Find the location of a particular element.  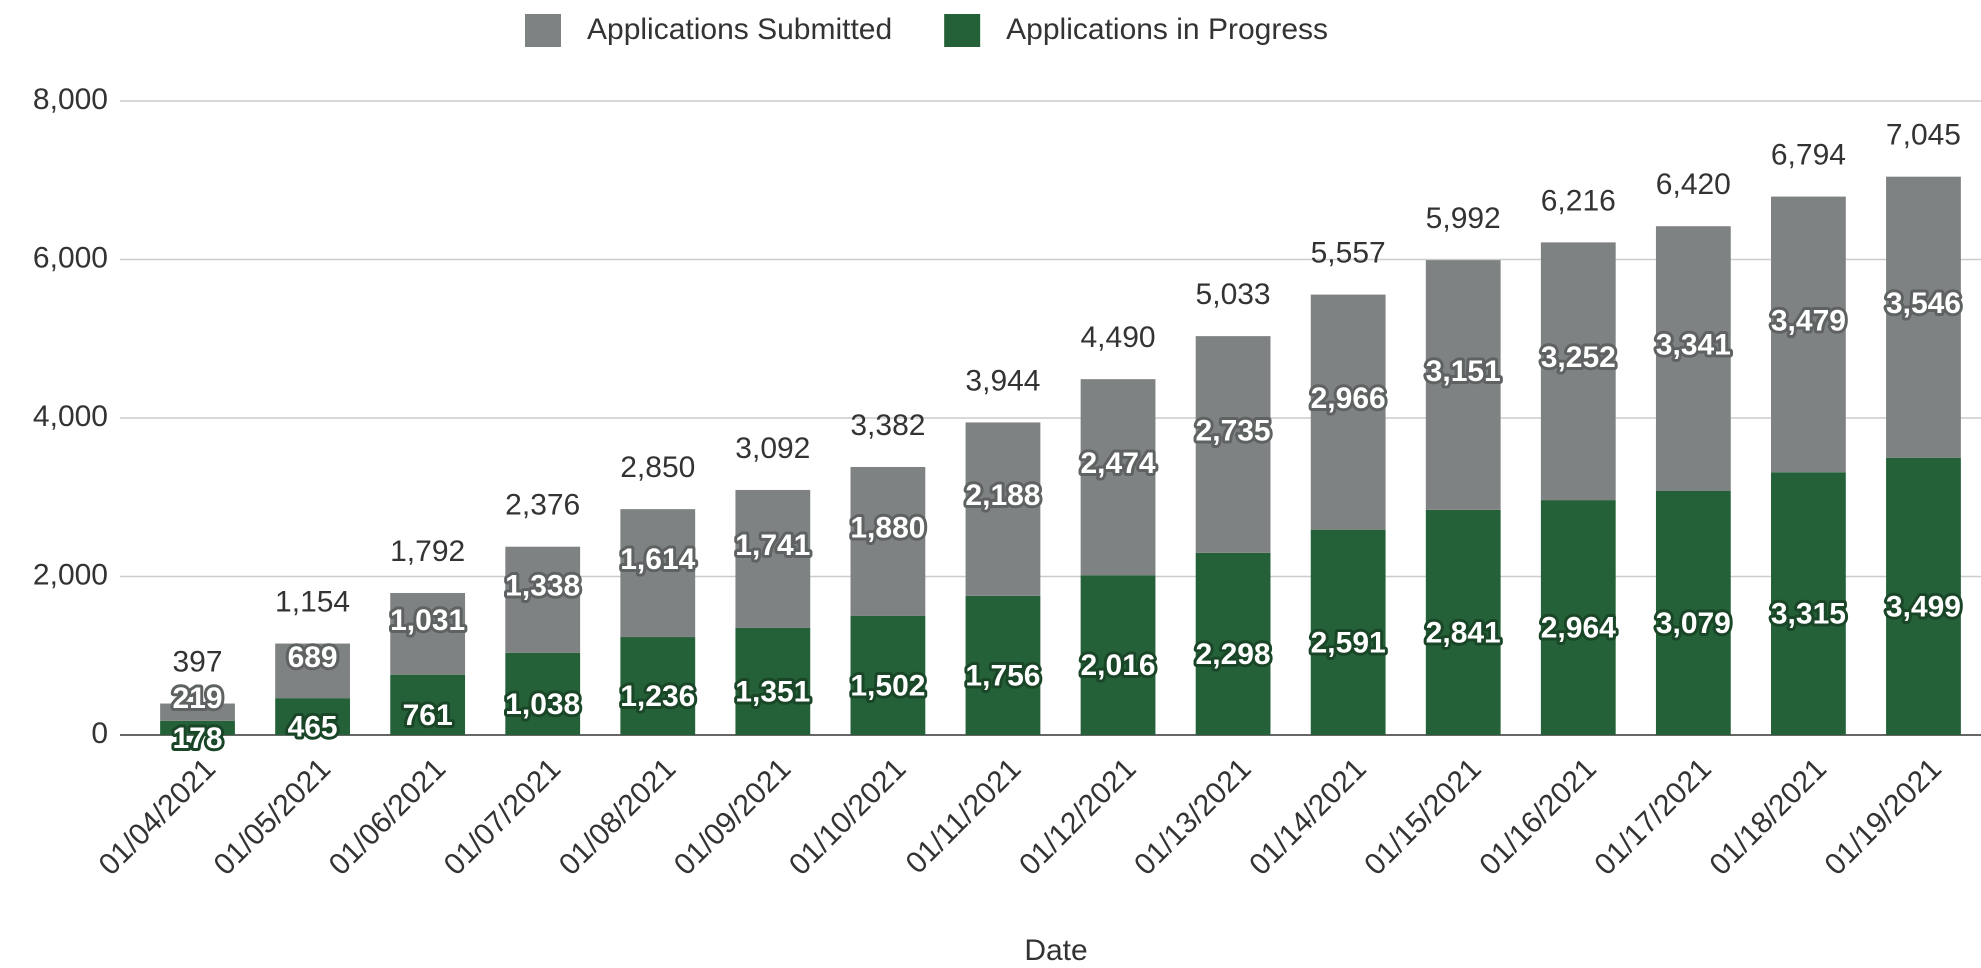

x-tick-label: 01/04/2021 is located at coordinates (158, 817).